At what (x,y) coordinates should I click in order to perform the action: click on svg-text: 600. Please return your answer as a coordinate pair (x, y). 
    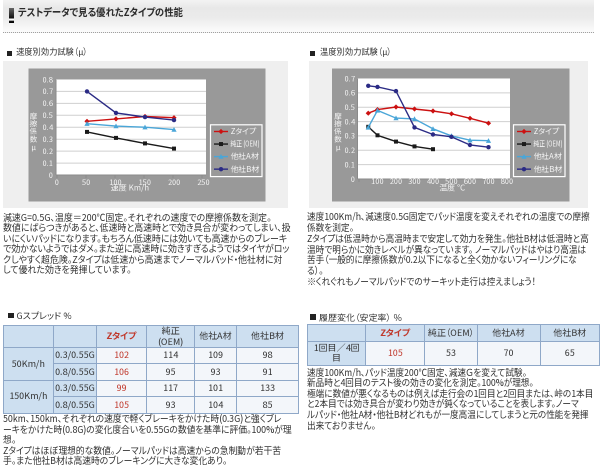
    Looking at the image, I should click on (470, 181).